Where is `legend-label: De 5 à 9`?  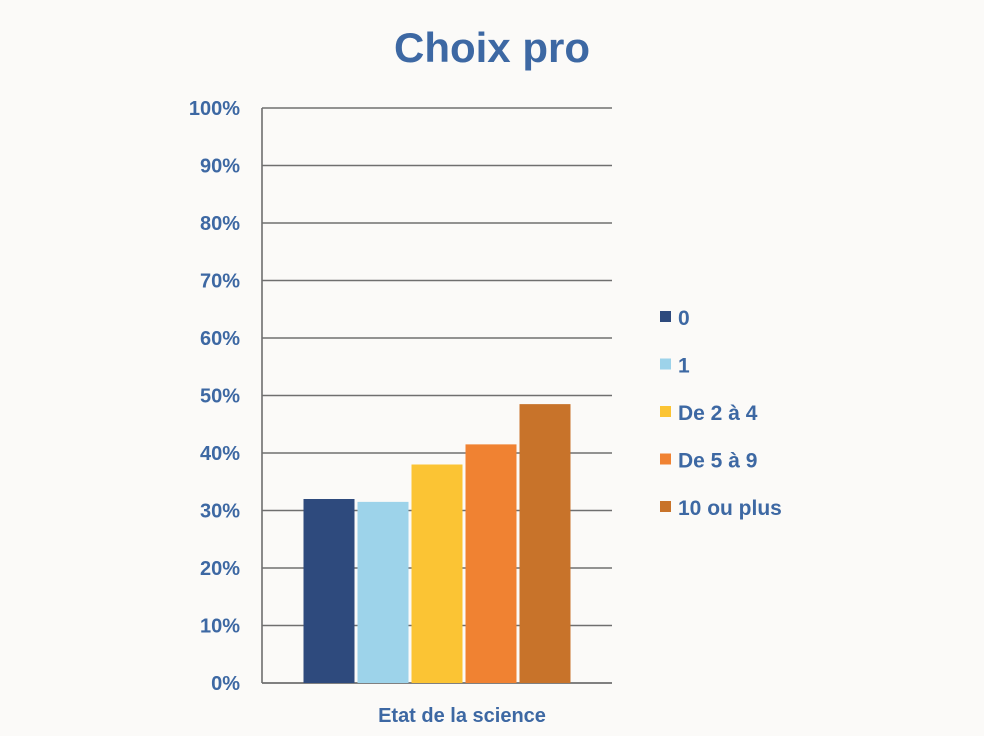
legend-label: De 5 à 9 is located at coordinates (717, 461).